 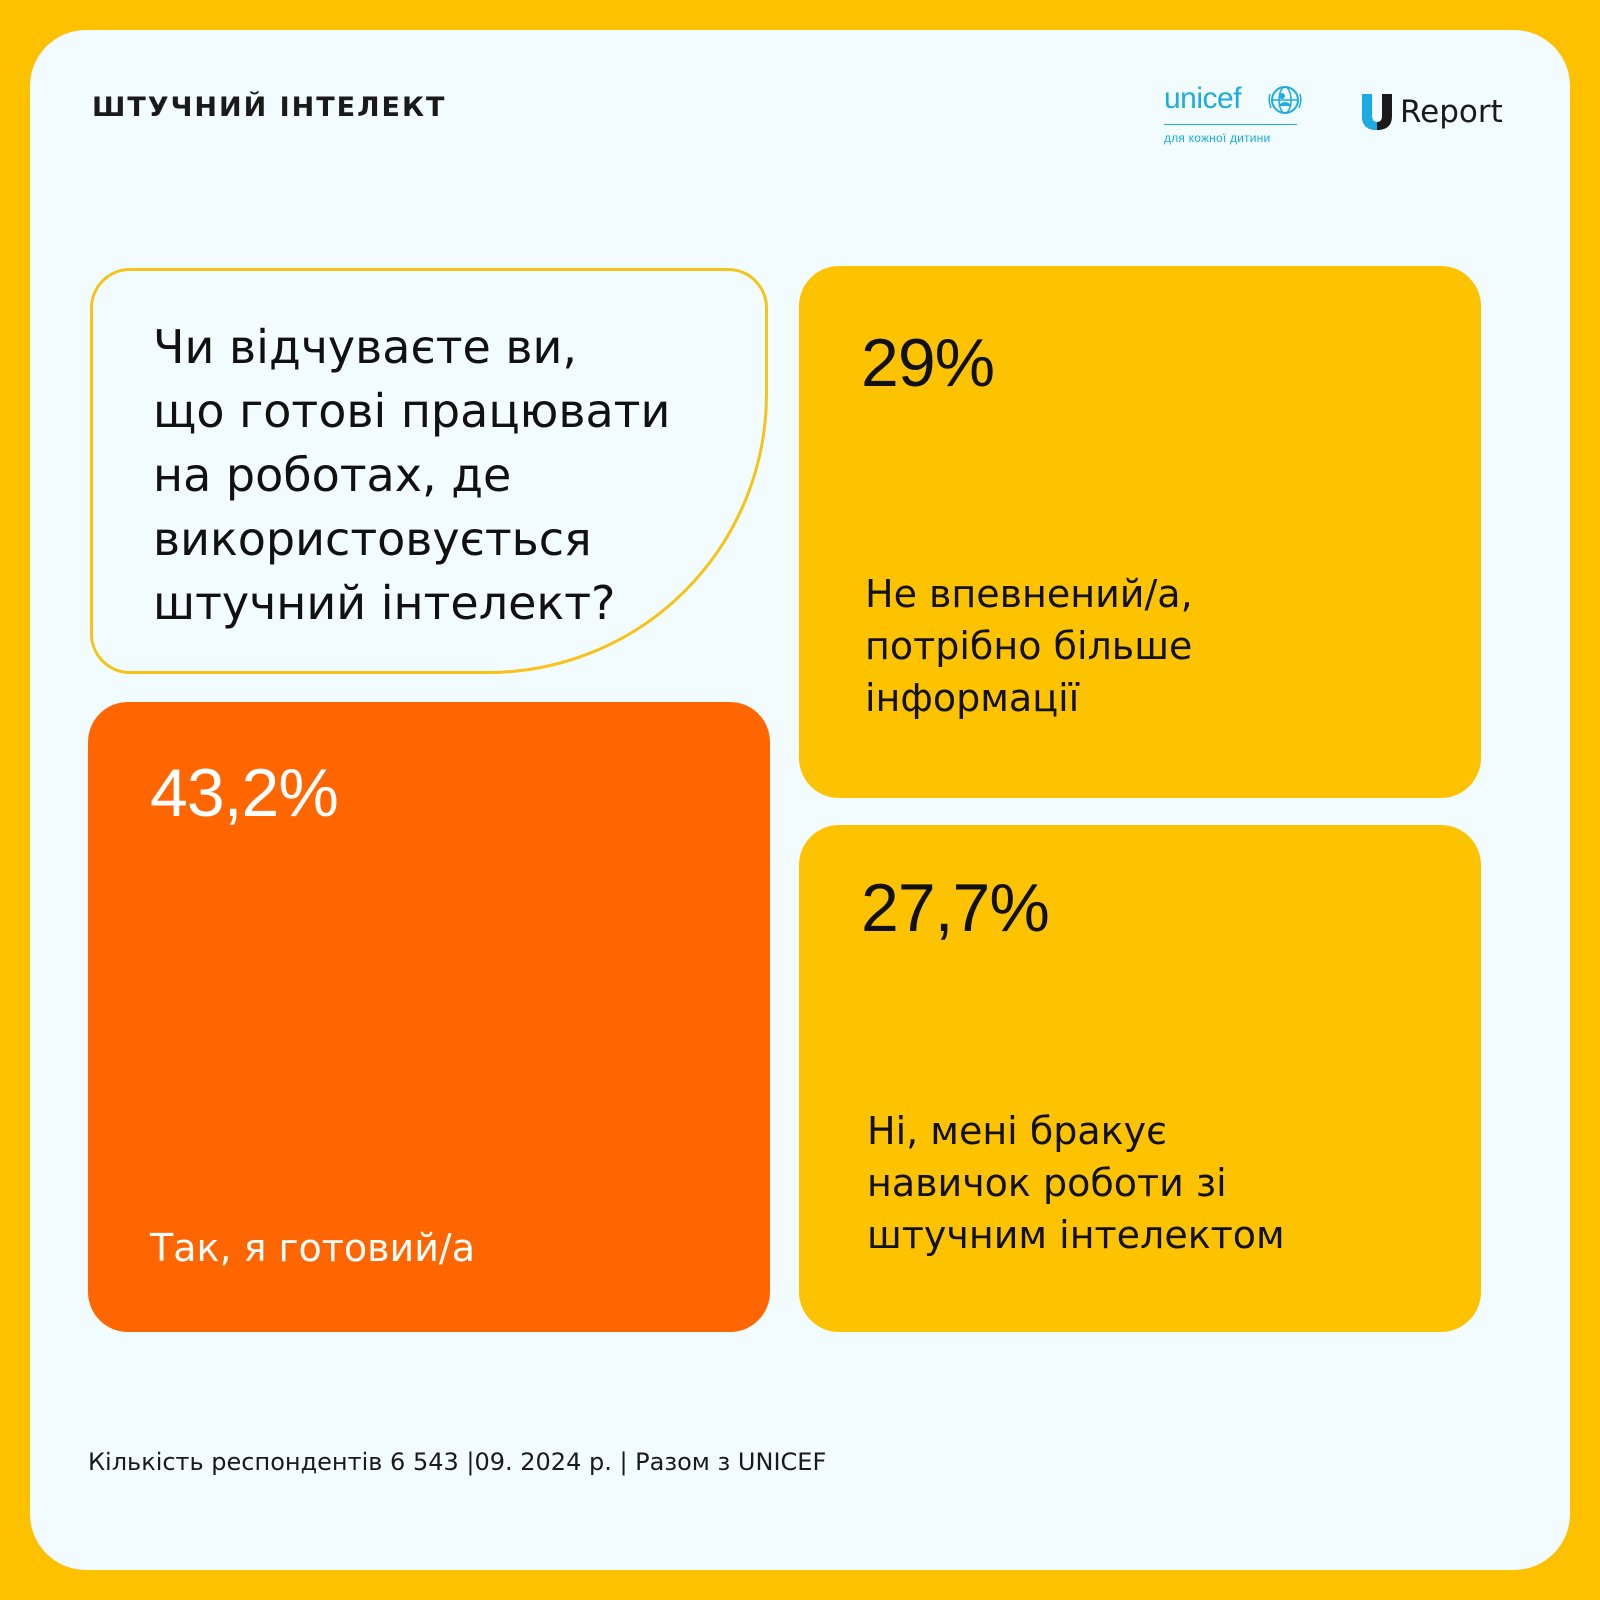 I want to click on answer-percent: 27,7%, so click(x=955, y=908).